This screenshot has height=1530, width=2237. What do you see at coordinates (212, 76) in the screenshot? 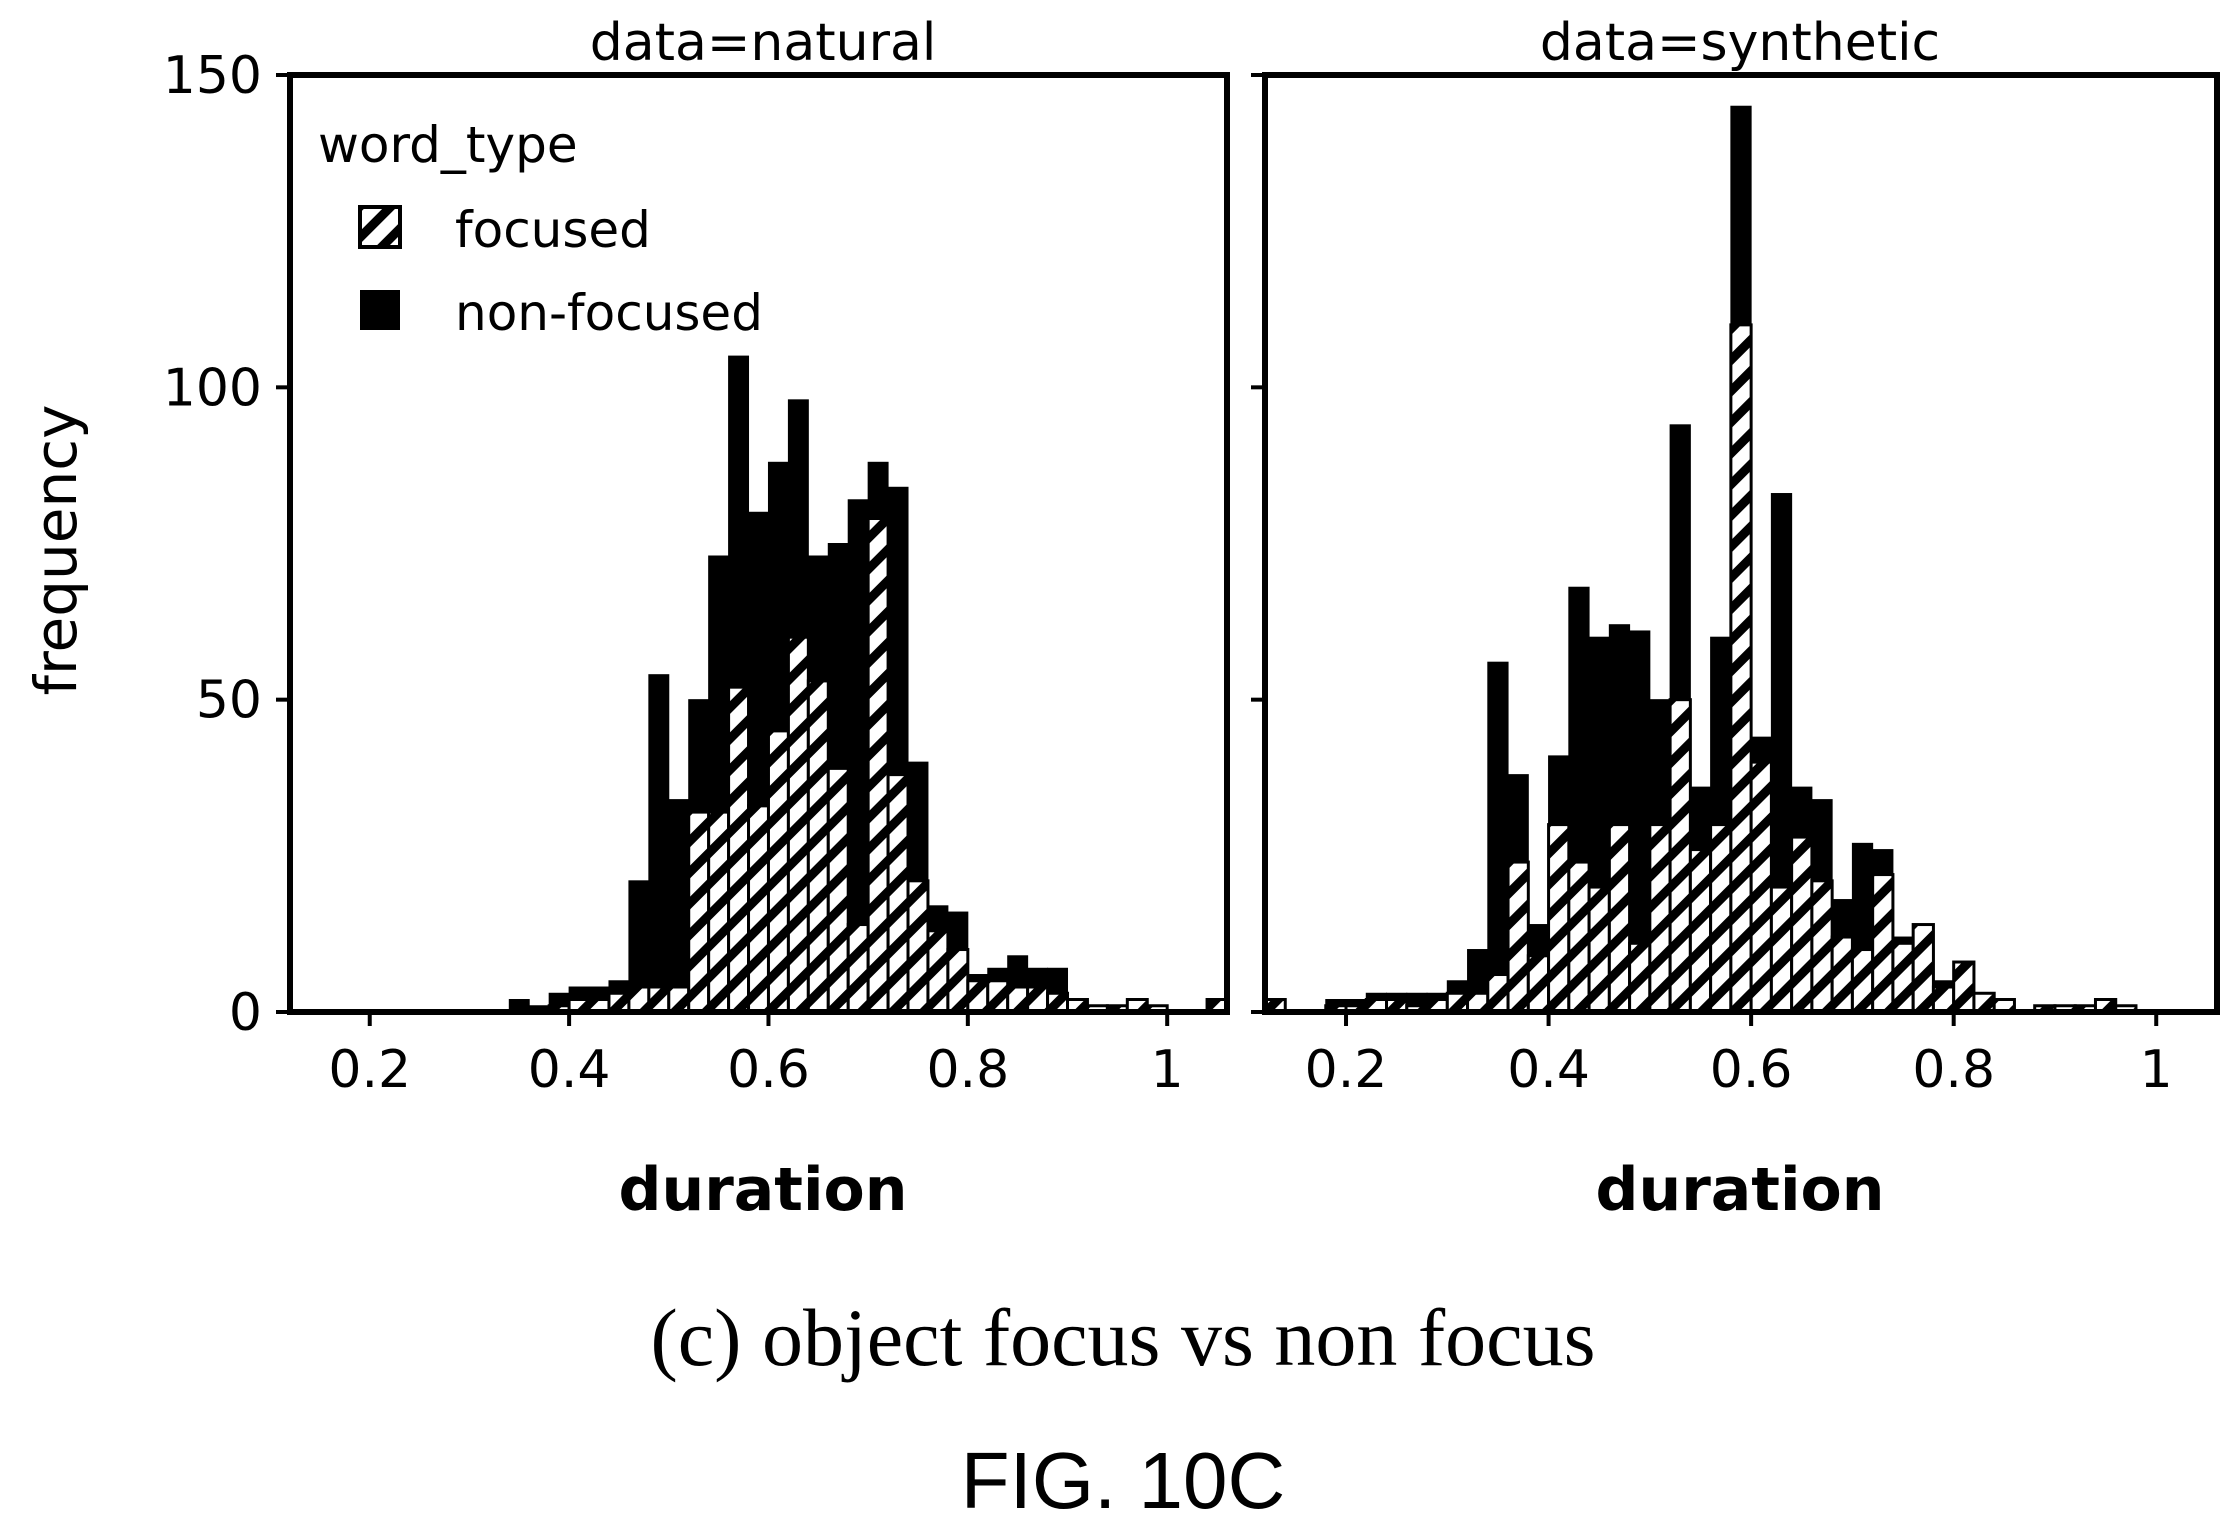
I see `y-tick-label: 150` at bounding box center [212, 76].